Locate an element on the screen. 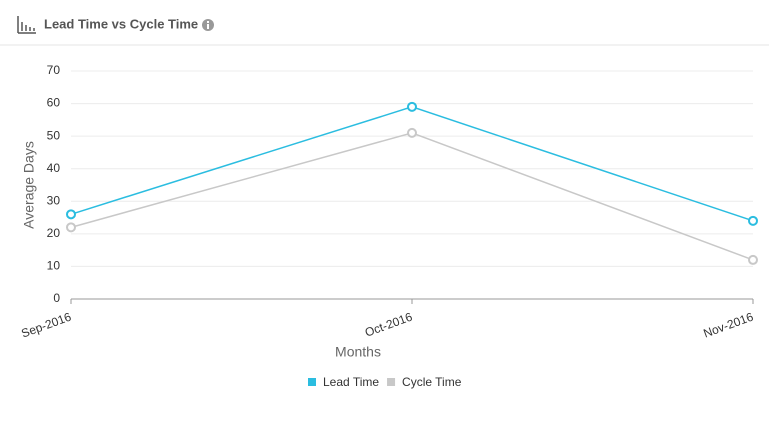  x-tick-label: Oct-2016 is located at coordinates (388, 325).